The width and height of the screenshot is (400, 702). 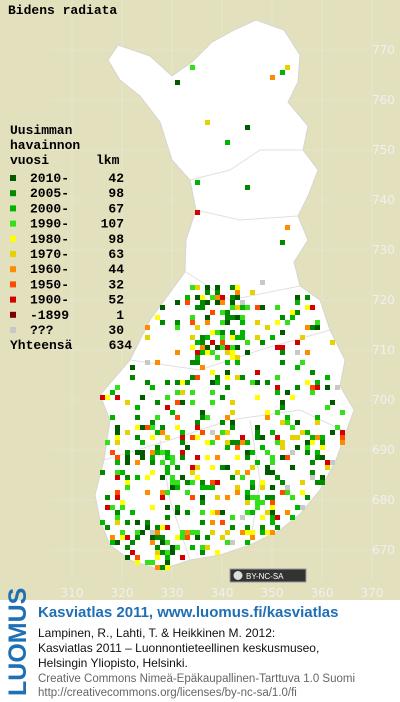 I want to click on legend-label: 1970-, so click(x=49, y=254).